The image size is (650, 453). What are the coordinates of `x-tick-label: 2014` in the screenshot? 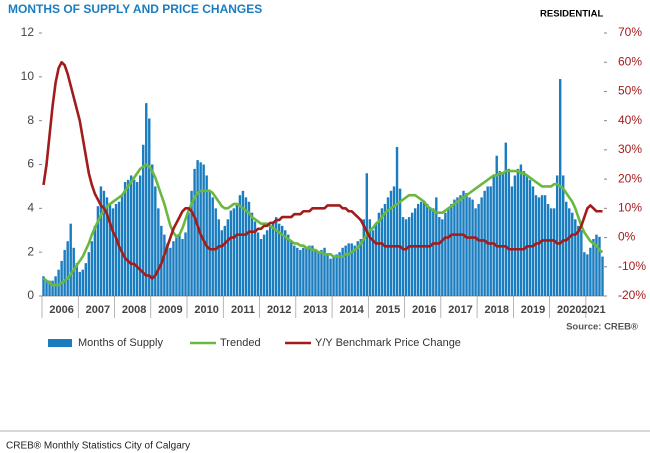 It's located at (351, 310).